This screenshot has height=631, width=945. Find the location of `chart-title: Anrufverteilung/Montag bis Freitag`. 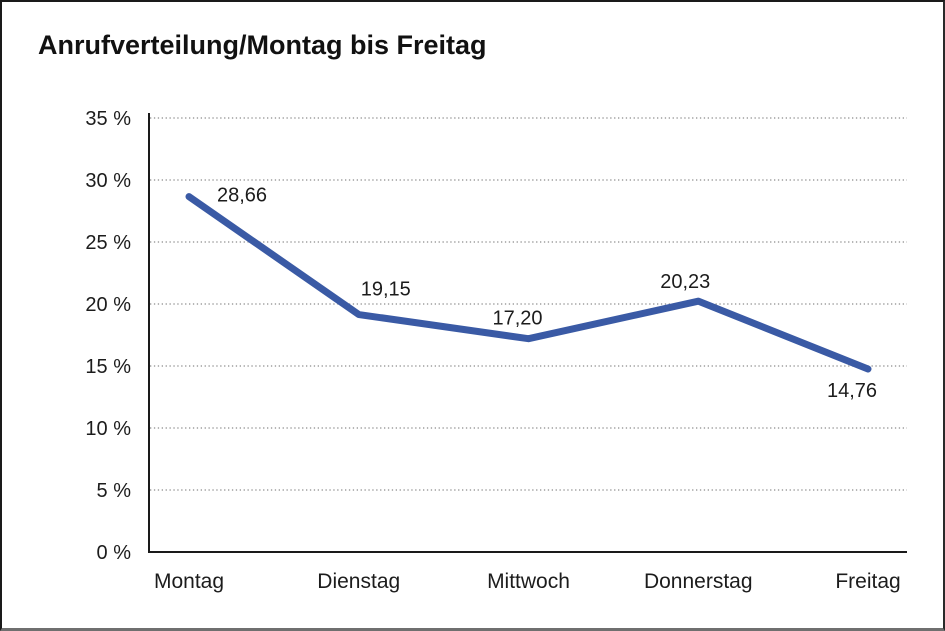

chart-title: Anrufverteilung/Montag bis Freitag is located at coordinates (262, 45).